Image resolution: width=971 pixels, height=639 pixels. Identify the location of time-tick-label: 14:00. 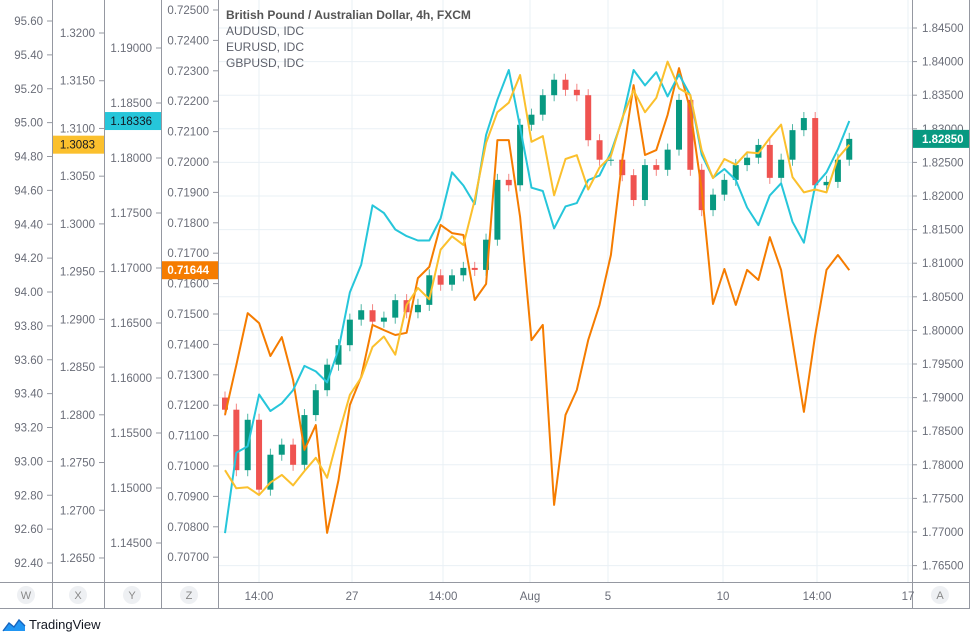
(259, 597).